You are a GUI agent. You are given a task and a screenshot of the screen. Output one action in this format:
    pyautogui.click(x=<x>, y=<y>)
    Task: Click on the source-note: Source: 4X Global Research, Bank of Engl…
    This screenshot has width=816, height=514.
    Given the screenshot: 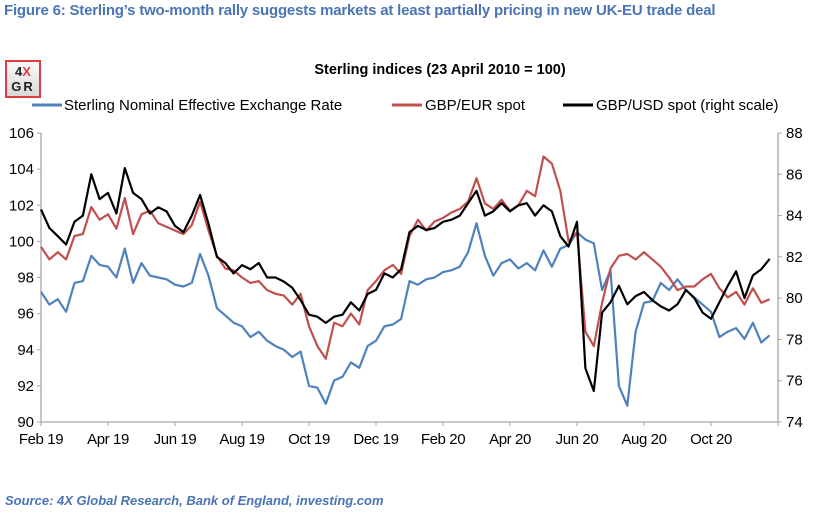 What is the action you would take?
    pyautogui.click(x=194, y=500)
    